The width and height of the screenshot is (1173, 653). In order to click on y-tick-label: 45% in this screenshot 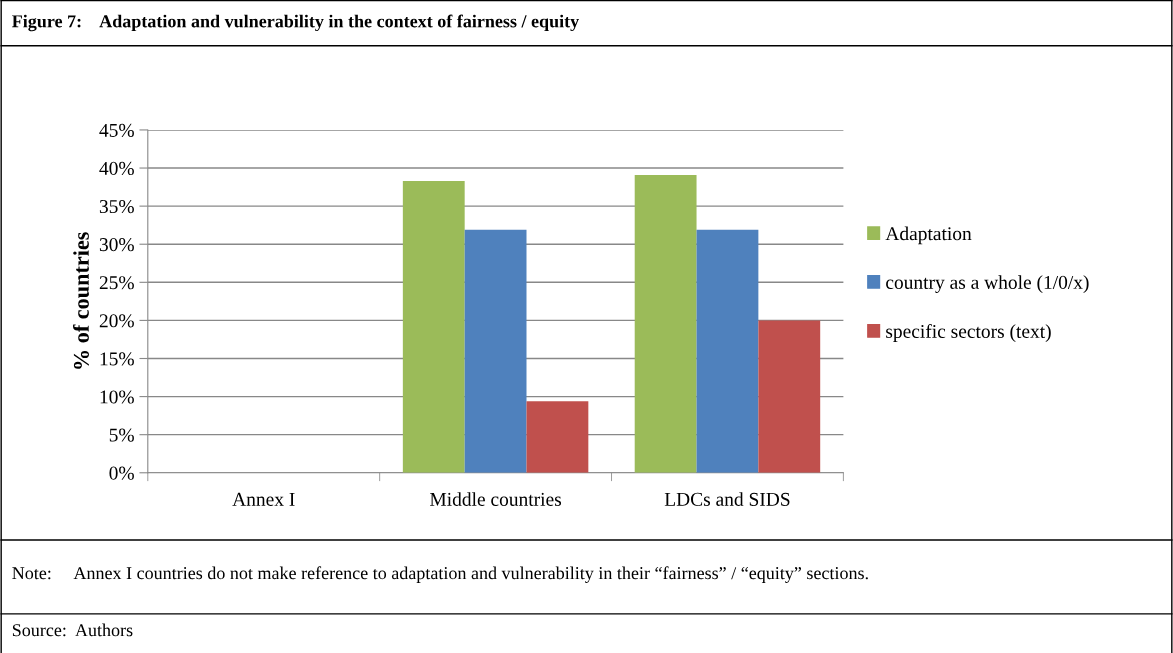, I will do `click(116, 130)`.